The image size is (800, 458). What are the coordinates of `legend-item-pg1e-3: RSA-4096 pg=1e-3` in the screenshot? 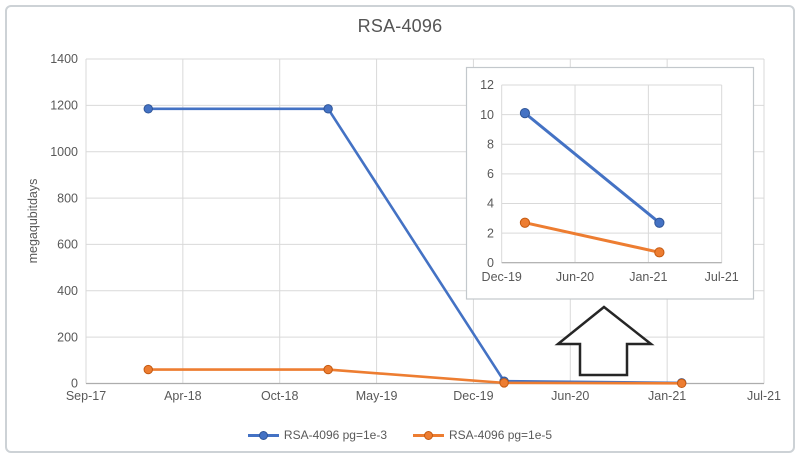 It's located at (317, 435).